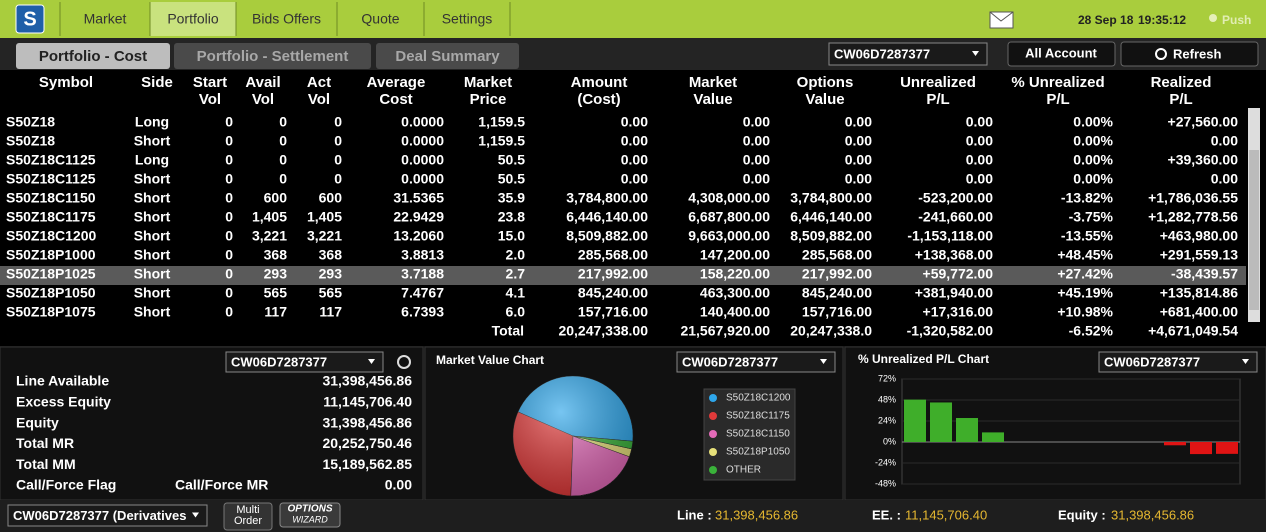 This screenshot has width=1266, height=532. I want to click on refresh-button, so click(1189, 54).